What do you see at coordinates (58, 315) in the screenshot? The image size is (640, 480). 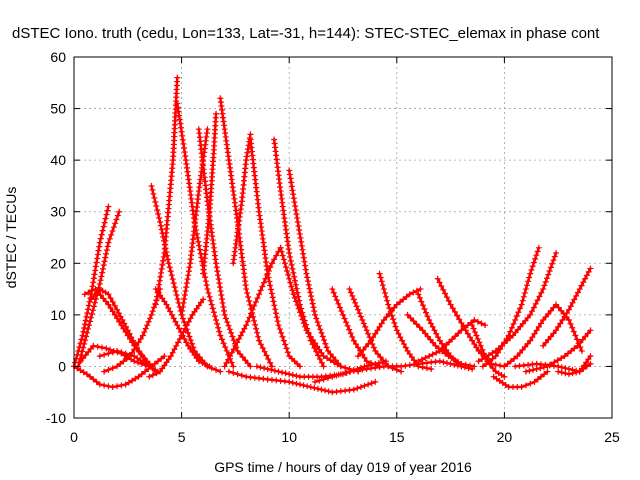 I see `y-tick-label: 10` at bounding box center [58, 315].